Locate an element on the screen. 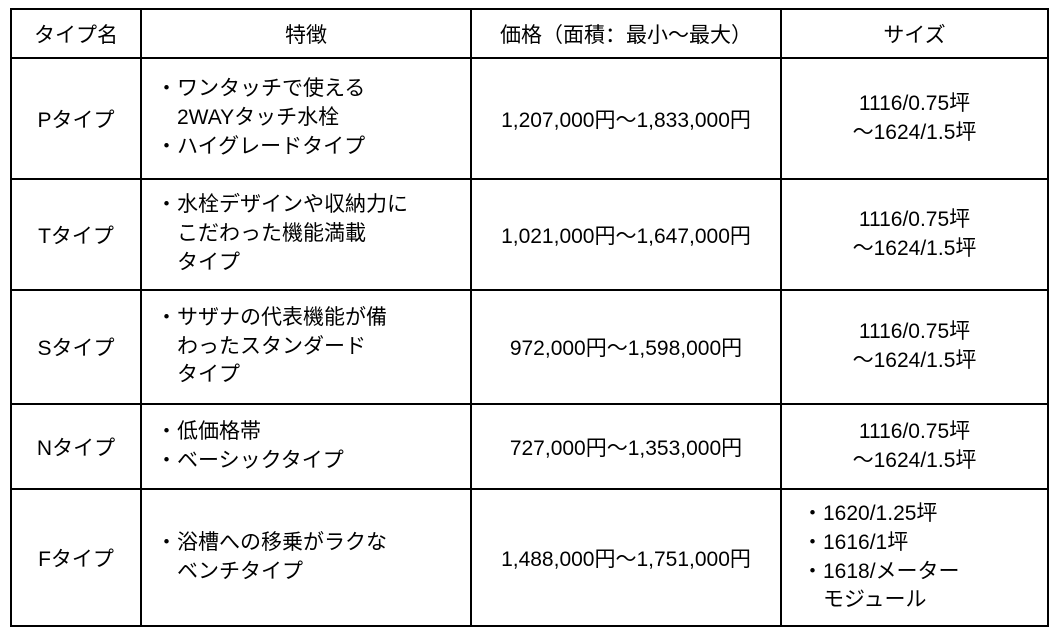 Image resolution: width=1057 pixels, height=633 pixels. cell-price: 1,207,000円～1,833,000円 is located at coordinates (626, 118).